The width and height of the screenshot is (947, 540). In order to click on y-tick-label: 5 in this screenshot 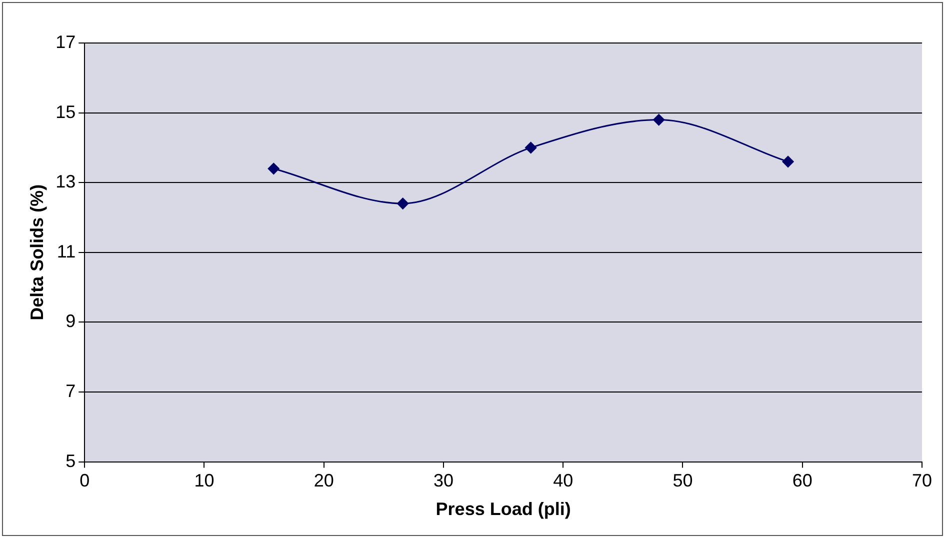, I will do `click(71, 460)`.